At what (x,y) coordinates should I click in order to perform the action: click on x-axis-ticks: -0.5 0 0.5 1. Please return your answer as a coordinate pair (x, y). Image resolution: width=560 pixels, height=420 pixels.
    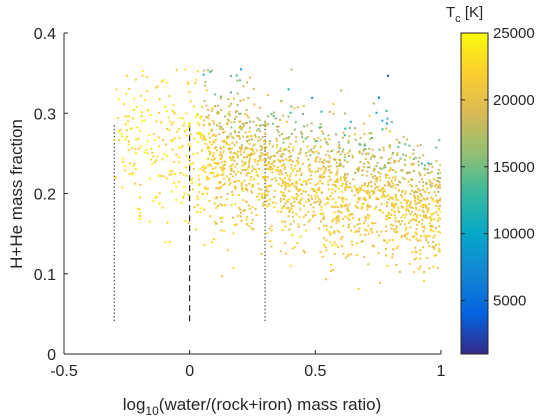
    Looking at the image, I should click on (248, 365).